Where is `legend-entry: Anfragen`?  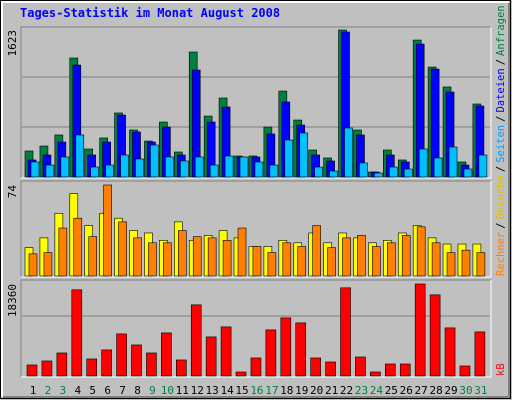
legend-entry: Anfragen is located at coordinates (501, 30).